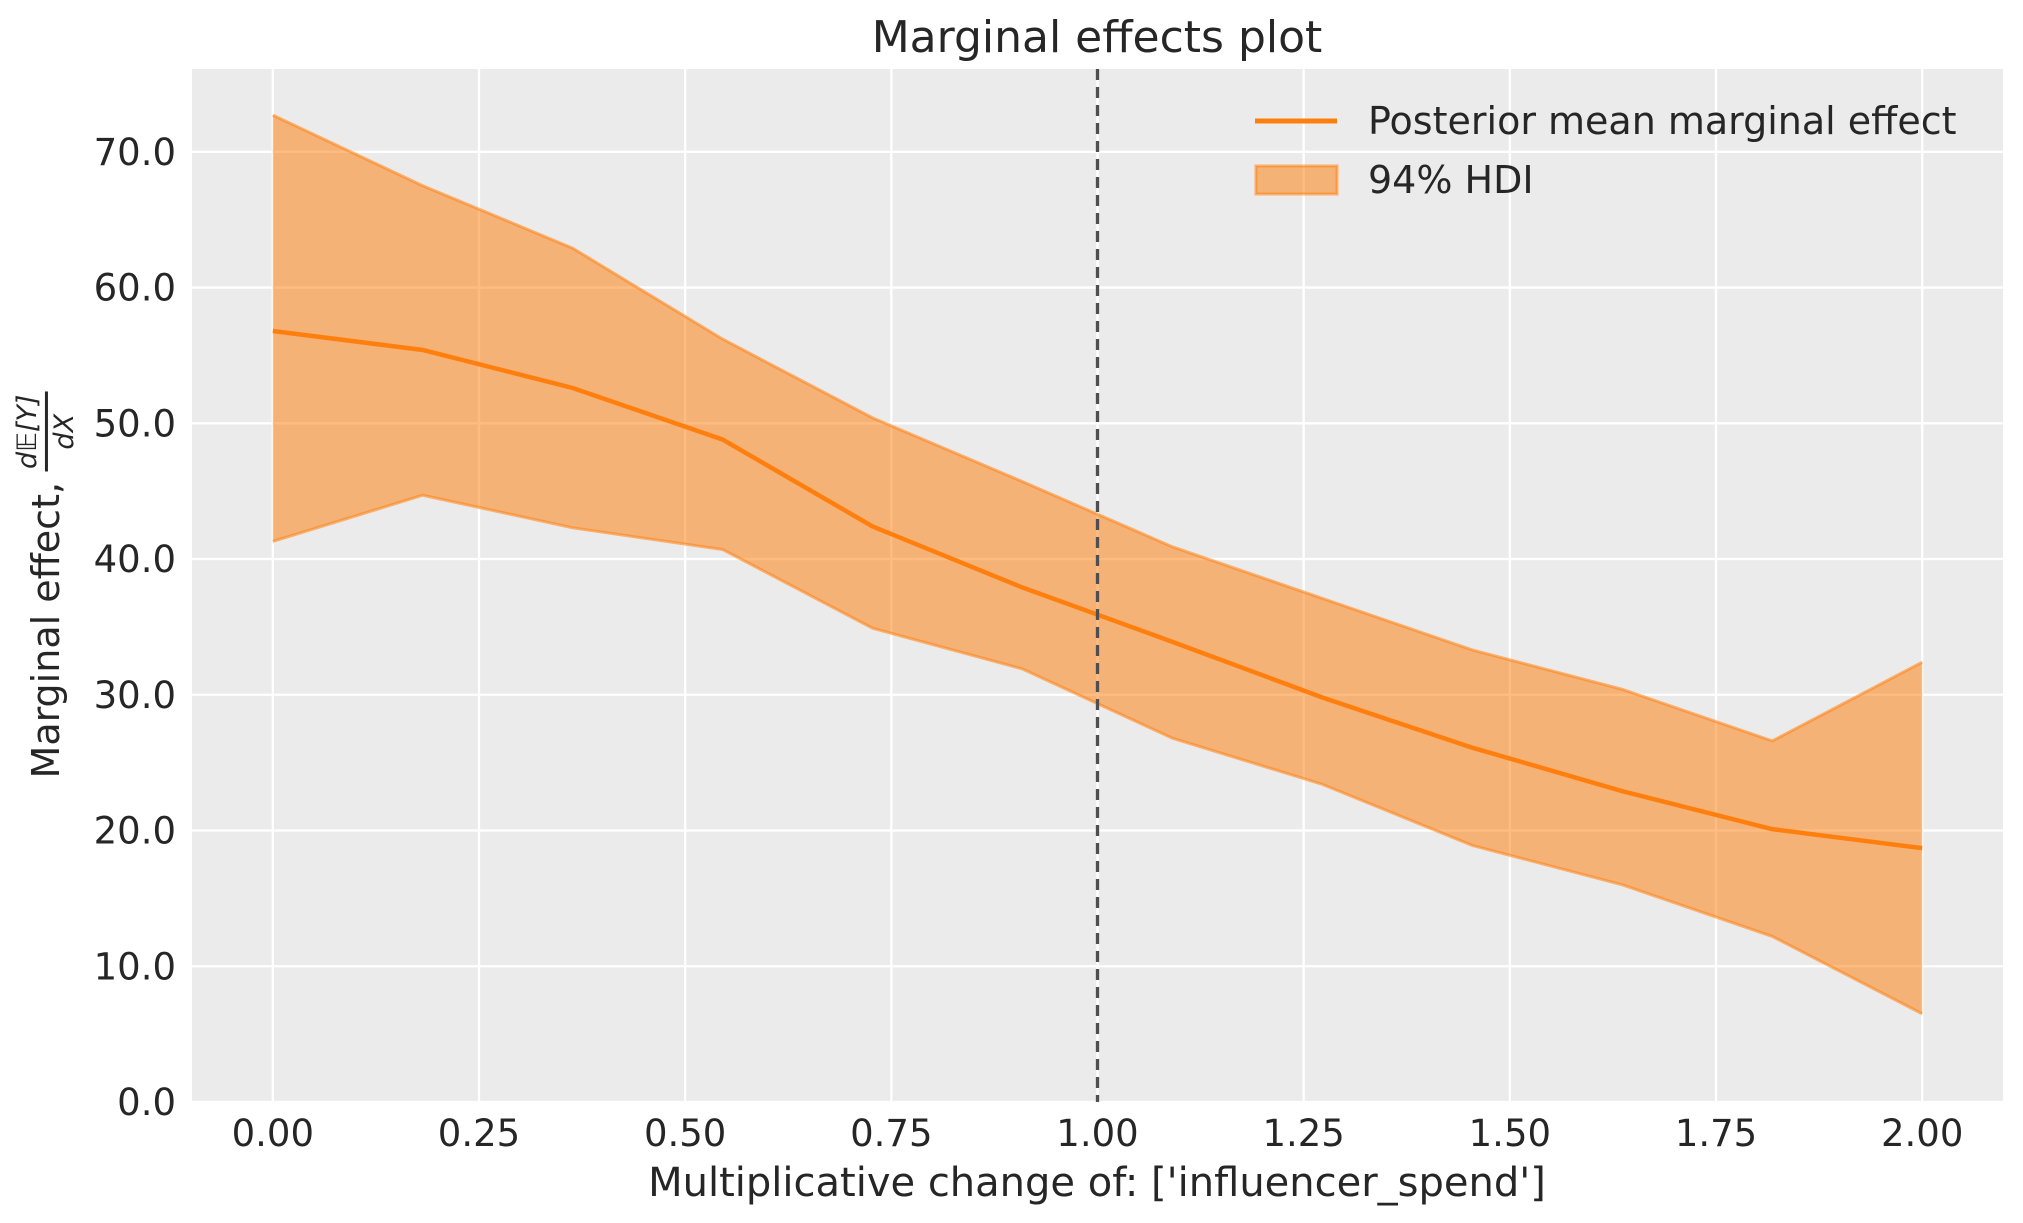  I want to click on y-axis-label: Marginal effect, d𝔼[Y] dX, so click(45, 585).